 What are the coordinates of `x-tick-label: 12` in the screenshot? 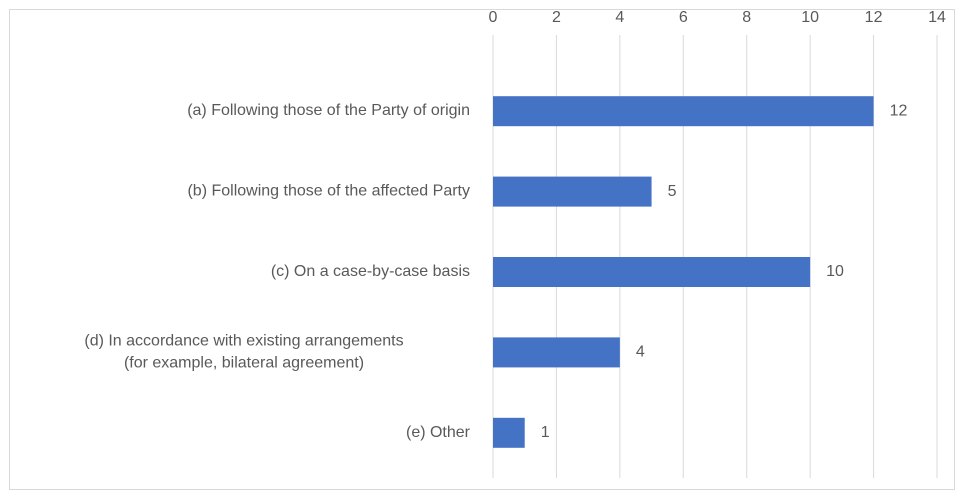 It's located at (874, 17).